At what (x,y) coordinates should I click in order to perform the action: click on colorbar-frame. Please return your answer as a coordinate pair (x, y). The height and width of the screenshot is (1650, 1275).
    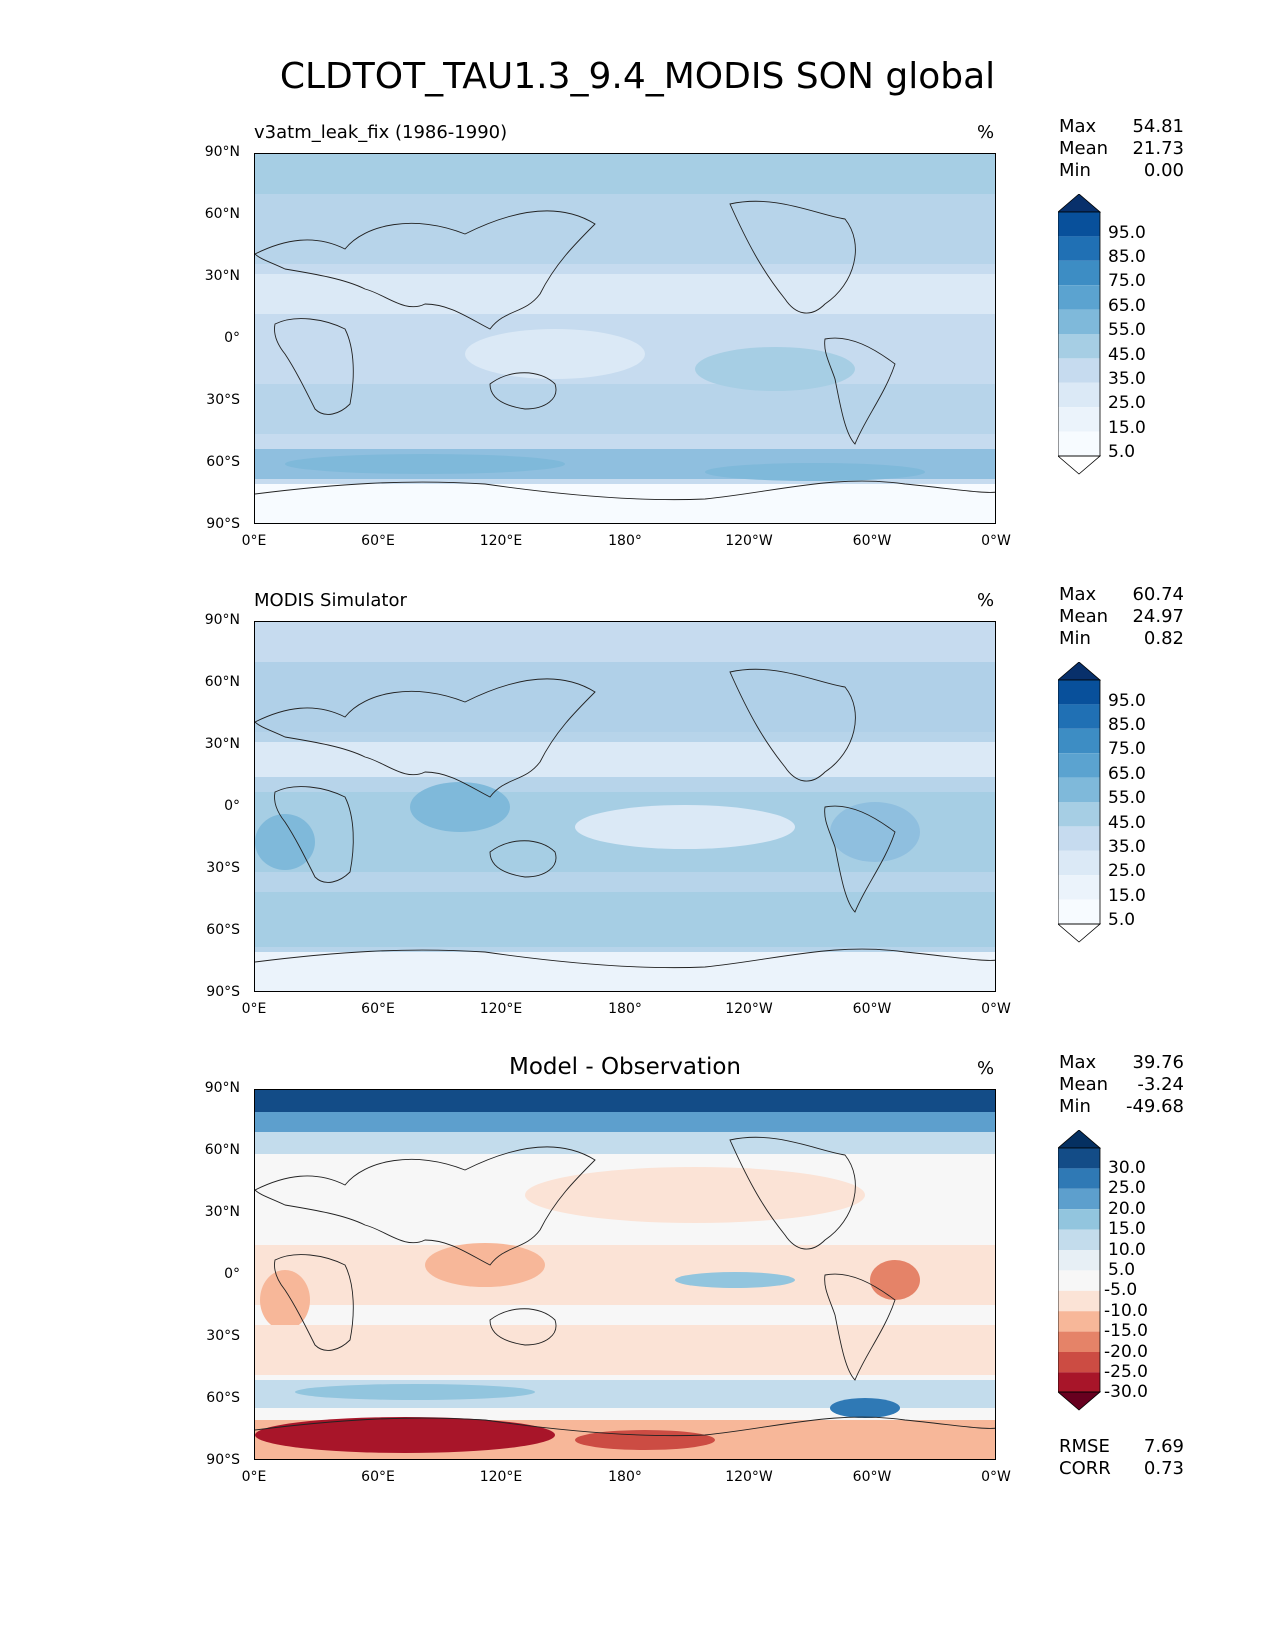
    Looking at the image, I should click on (1079, 802).